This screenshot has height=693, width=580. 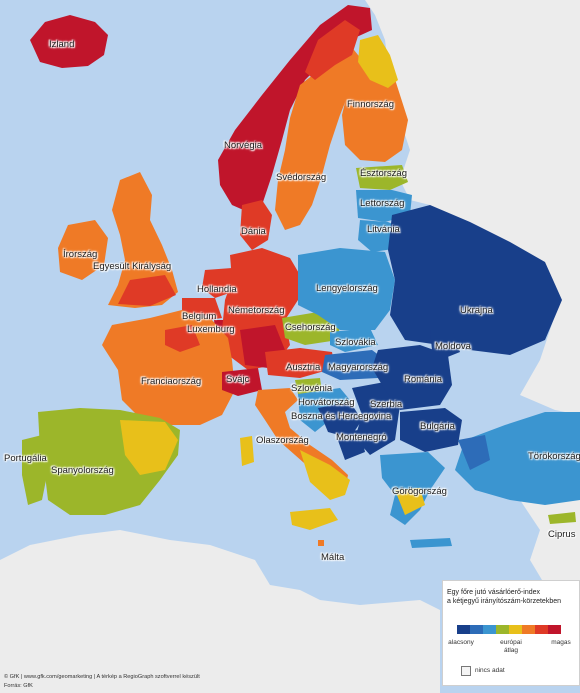 I want to click on label-lettorszag: Lettország, so click(x=382, y=203).